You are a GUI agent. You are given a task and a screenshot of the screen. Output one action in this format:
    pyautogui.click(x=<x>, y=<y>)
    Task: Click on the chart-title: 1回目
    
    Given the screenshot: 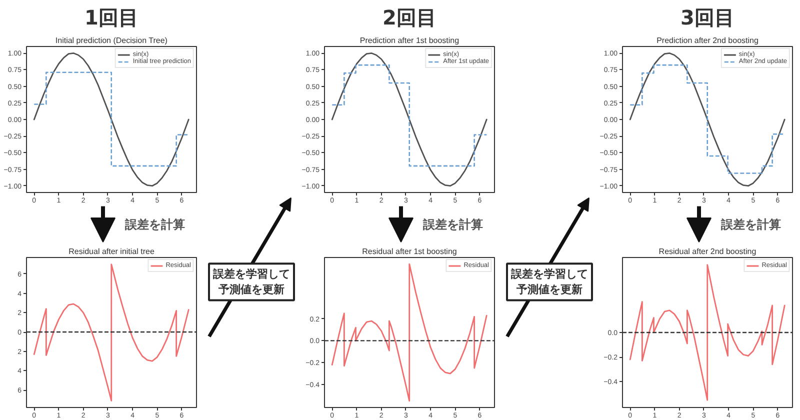 What is the action you would take?
    pyautogui.click(x=111, y=18)
    